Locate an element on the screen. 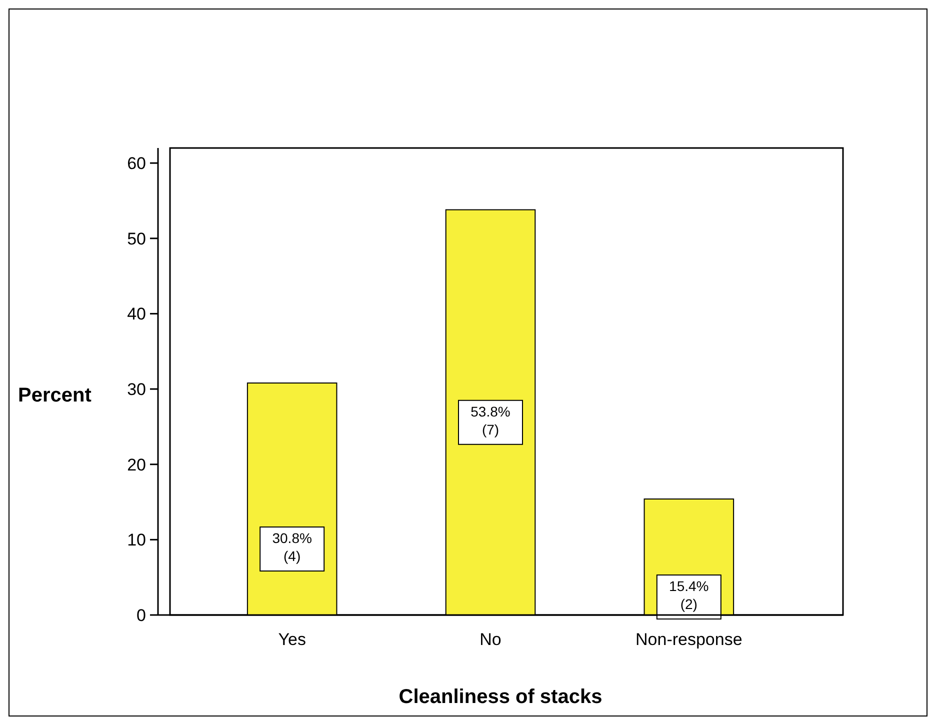 The image size is (936, 725). y-tick-label: 20 is located at coordinates (136, 464).